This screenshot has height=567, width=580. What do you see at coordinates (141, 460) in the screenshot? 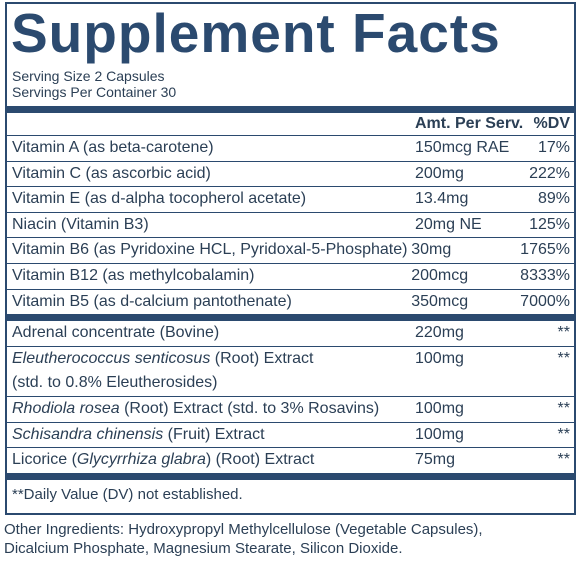
I see `name-text: Glycyrrhiza glabra` at bounding box center [141, 460].